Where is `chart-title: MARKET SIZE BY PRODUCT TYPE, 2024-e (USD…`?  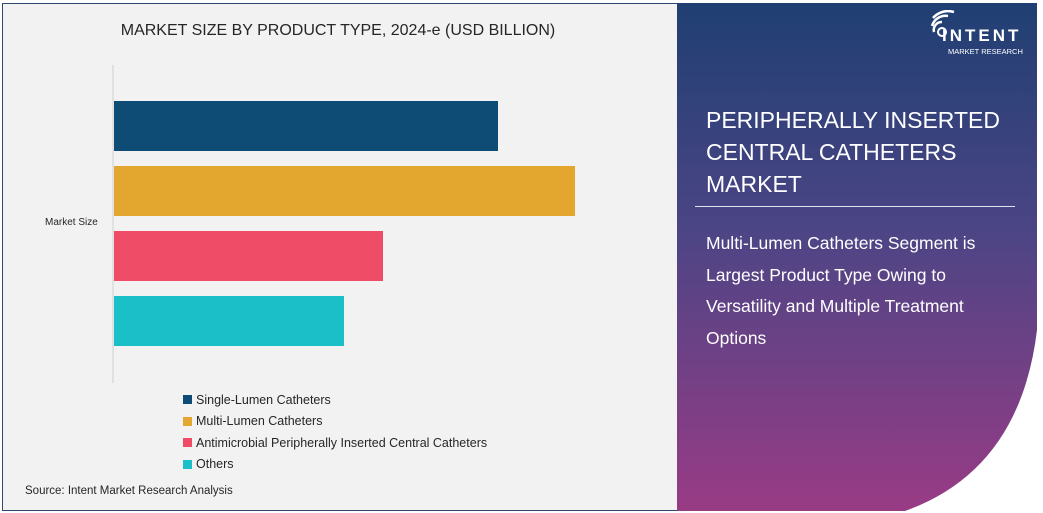 chart-title: MARKET SIZE BY PRODUCT TYPE, 2024-e (USD… is located at coordinates (338, 30).